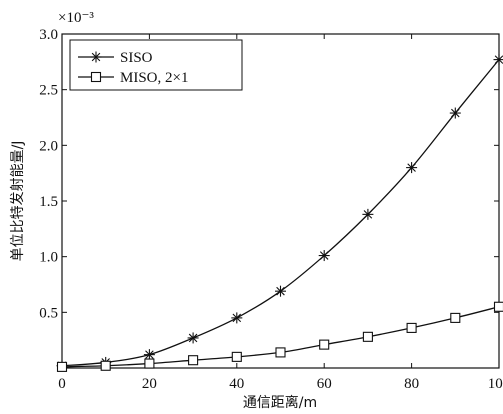 The image size is (503, 414). I want to click on y-tick-label: 3.0, so click(48, 35).